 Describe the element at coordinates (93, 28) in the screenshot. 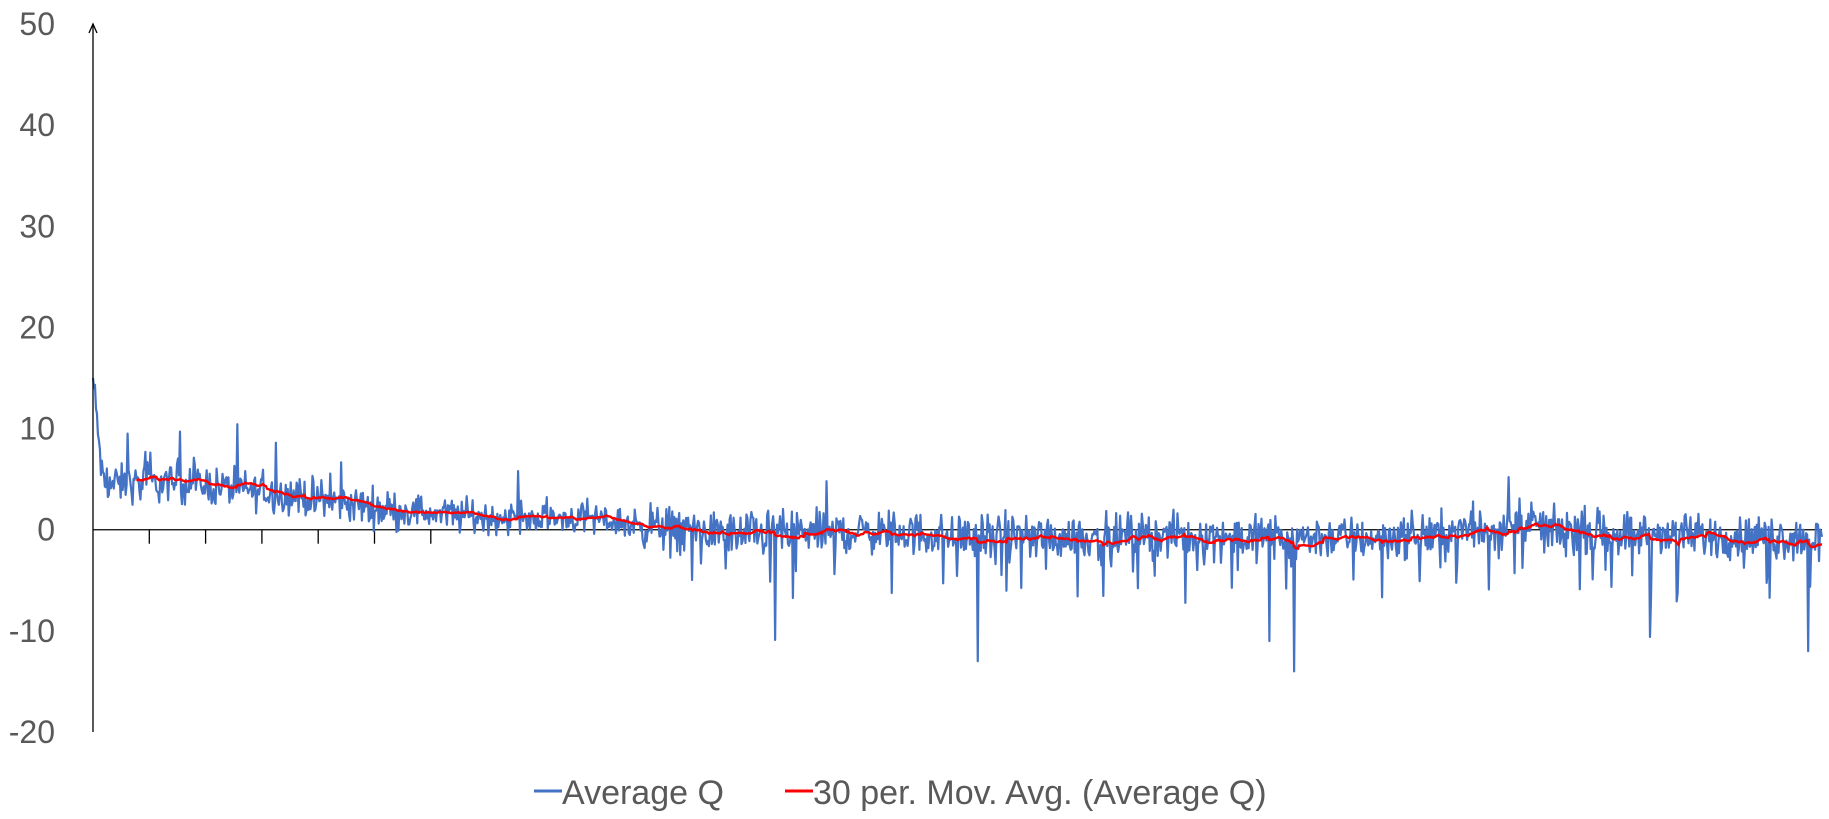

I see `y-axis-arrow-icon` at that location.